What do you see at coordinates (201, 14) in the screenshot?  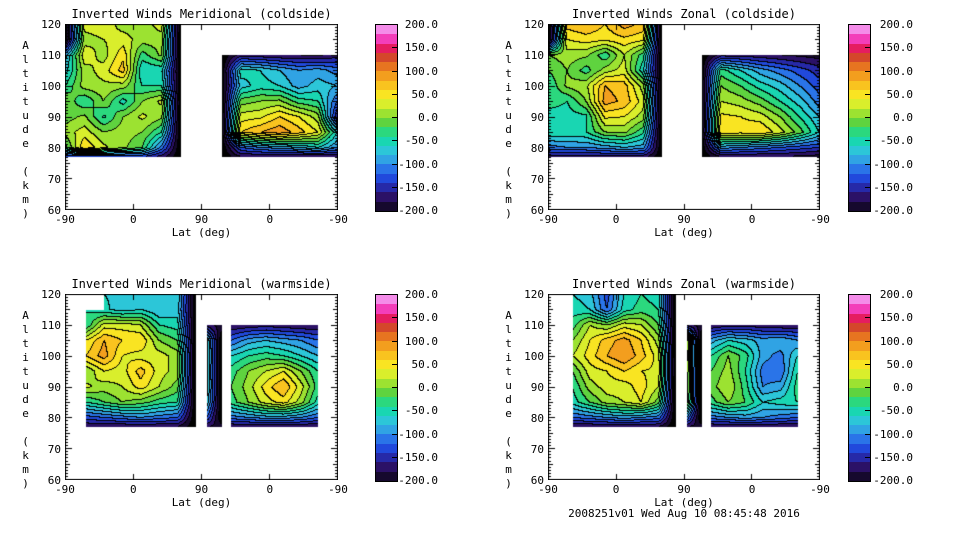 I see `panel-title: Inverted Winds Meridional (coldside)` at bounding box center [201, 14].